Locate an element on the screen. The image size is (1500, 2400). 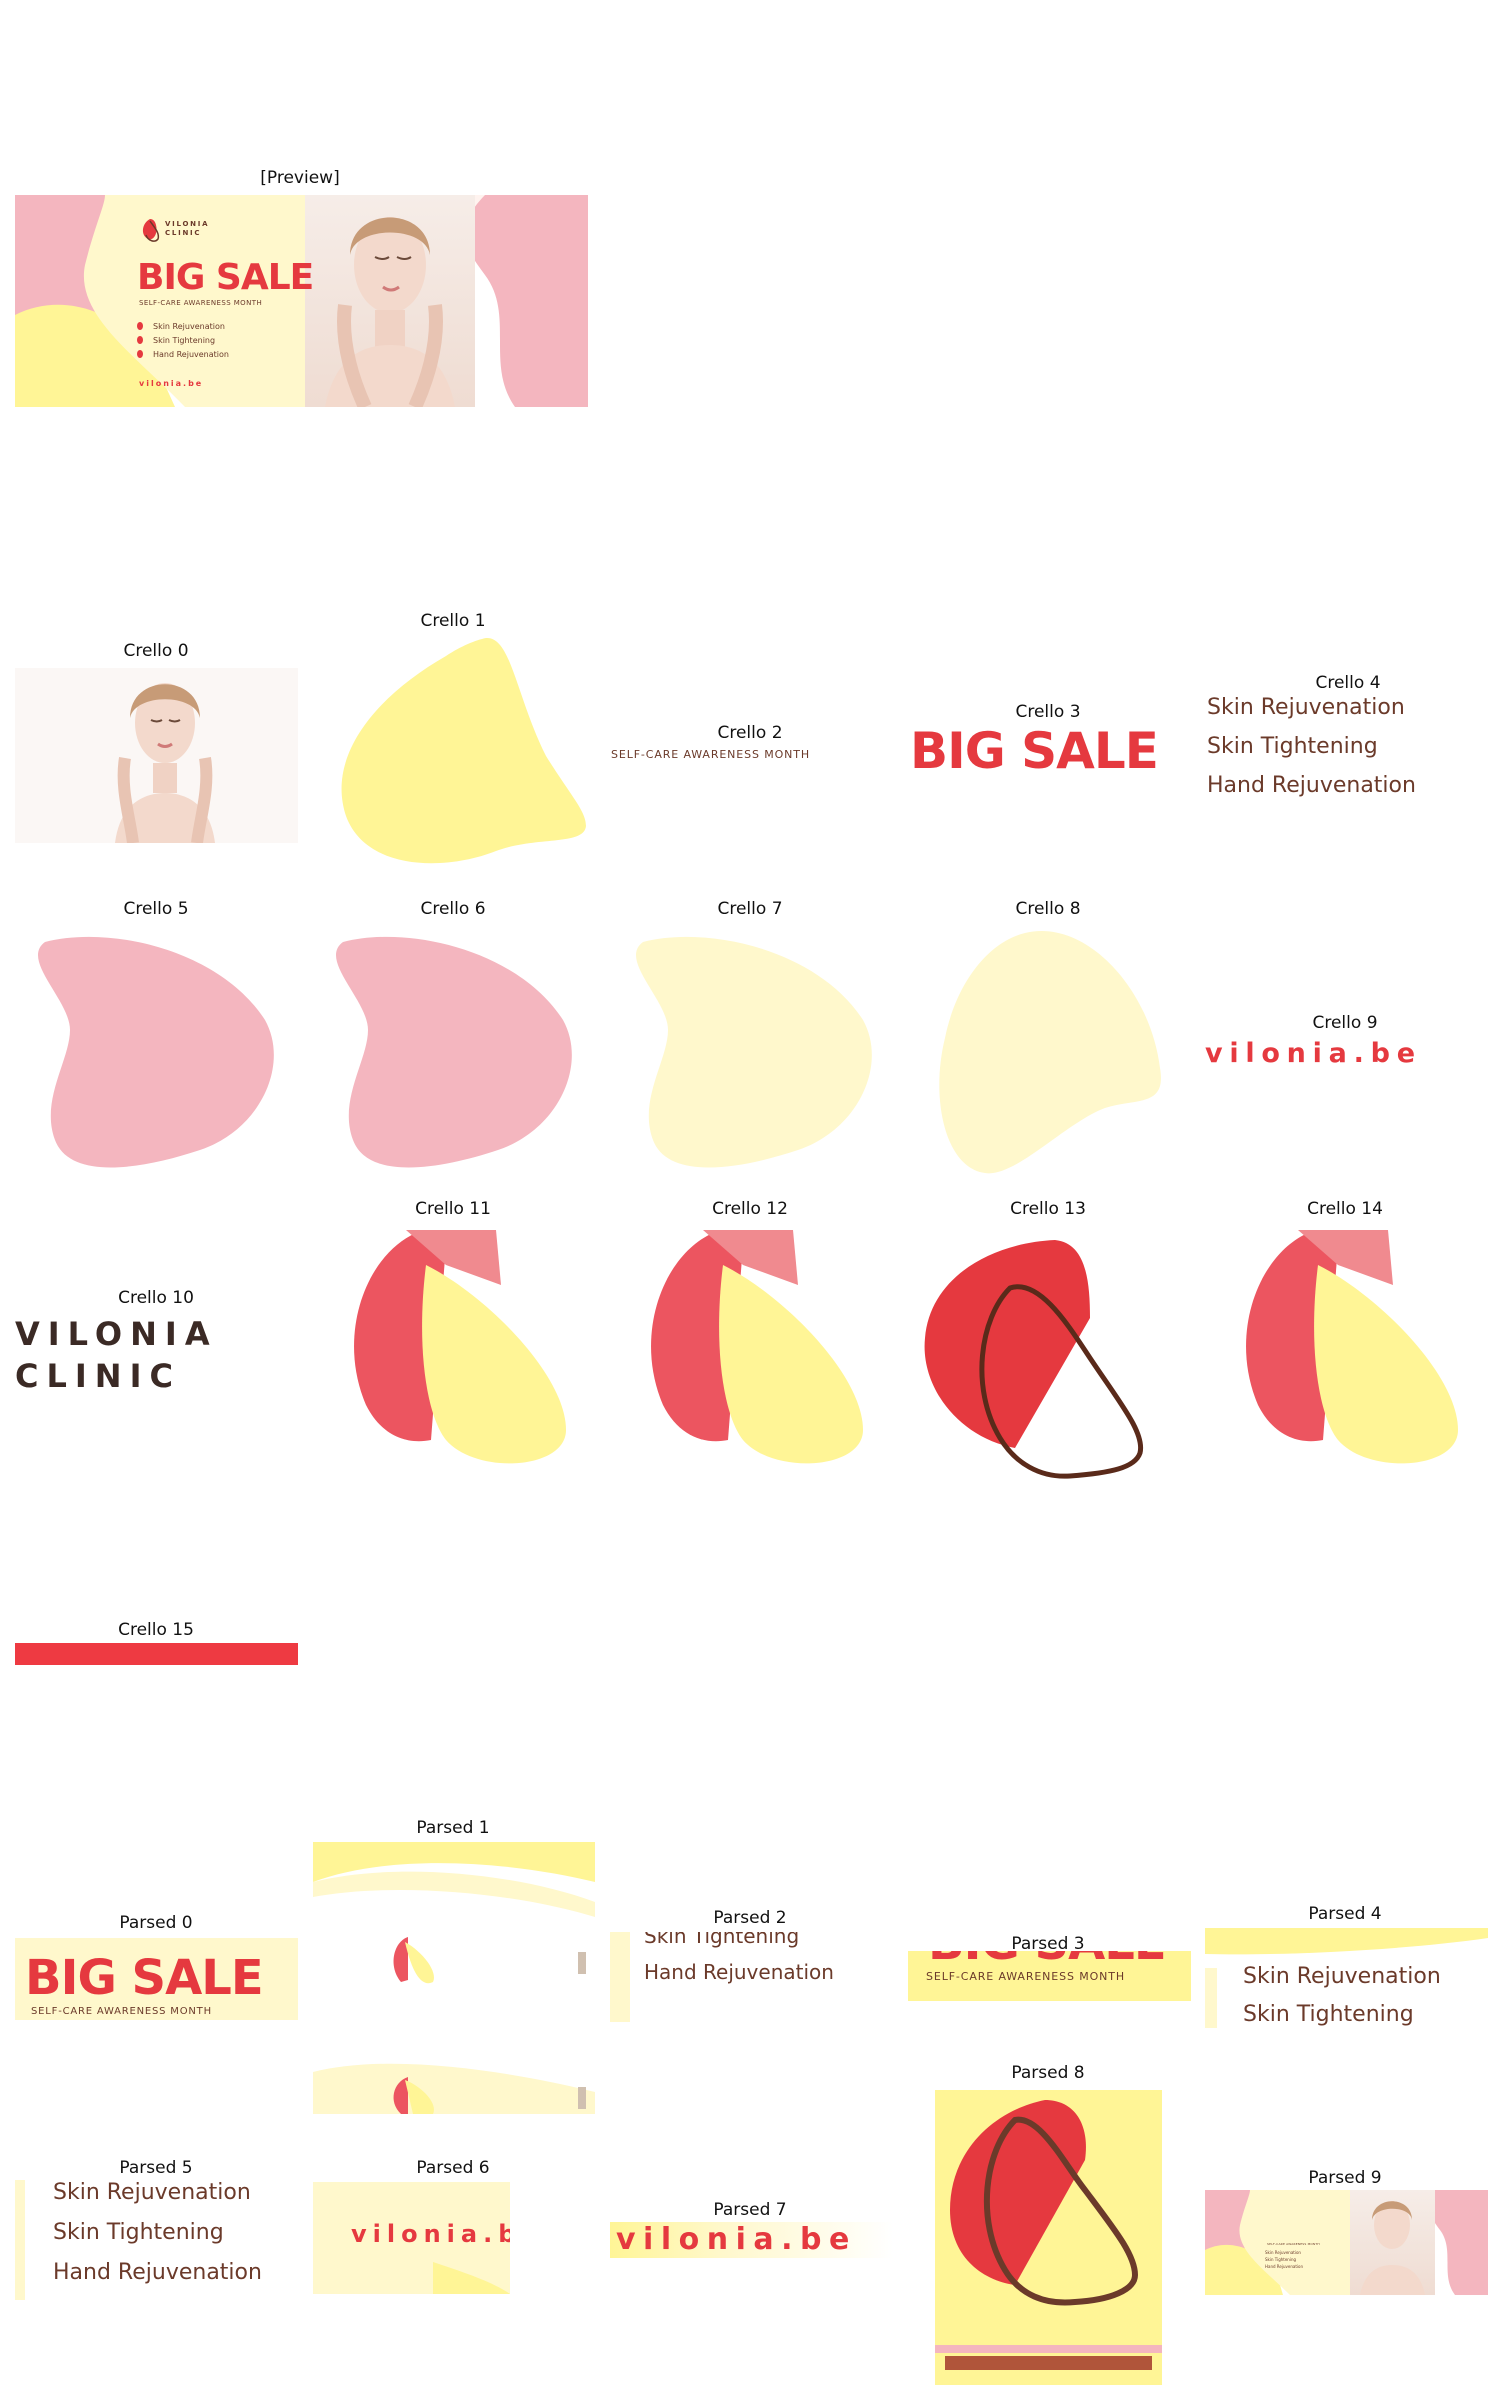
crello-0-photo is located at coordinates (156, 755).